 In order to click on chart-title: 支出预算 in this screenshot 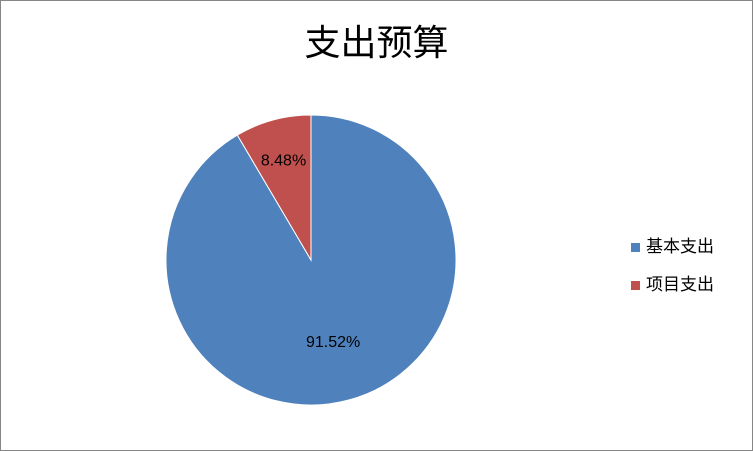, I will do `click(376, 43)`.